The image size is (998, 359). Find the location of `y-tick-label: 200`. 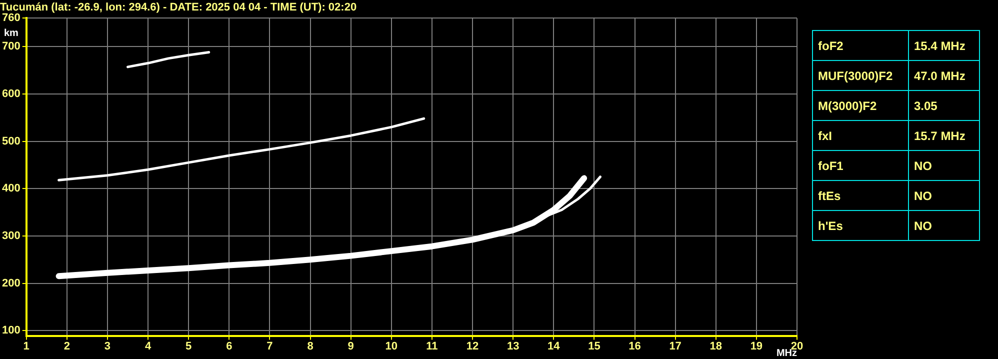

y-tick-label: 200 is located at coordinates (11, 283).